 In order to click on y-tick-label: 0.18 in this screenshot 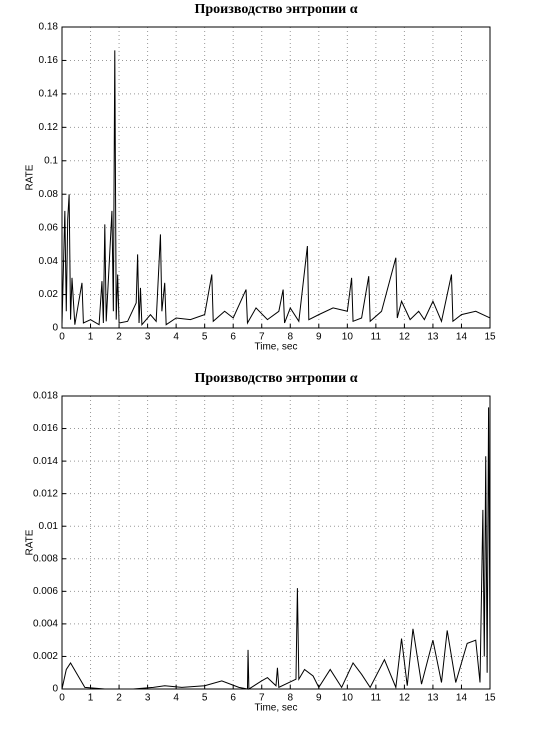, I will do `click(49, 27)`.